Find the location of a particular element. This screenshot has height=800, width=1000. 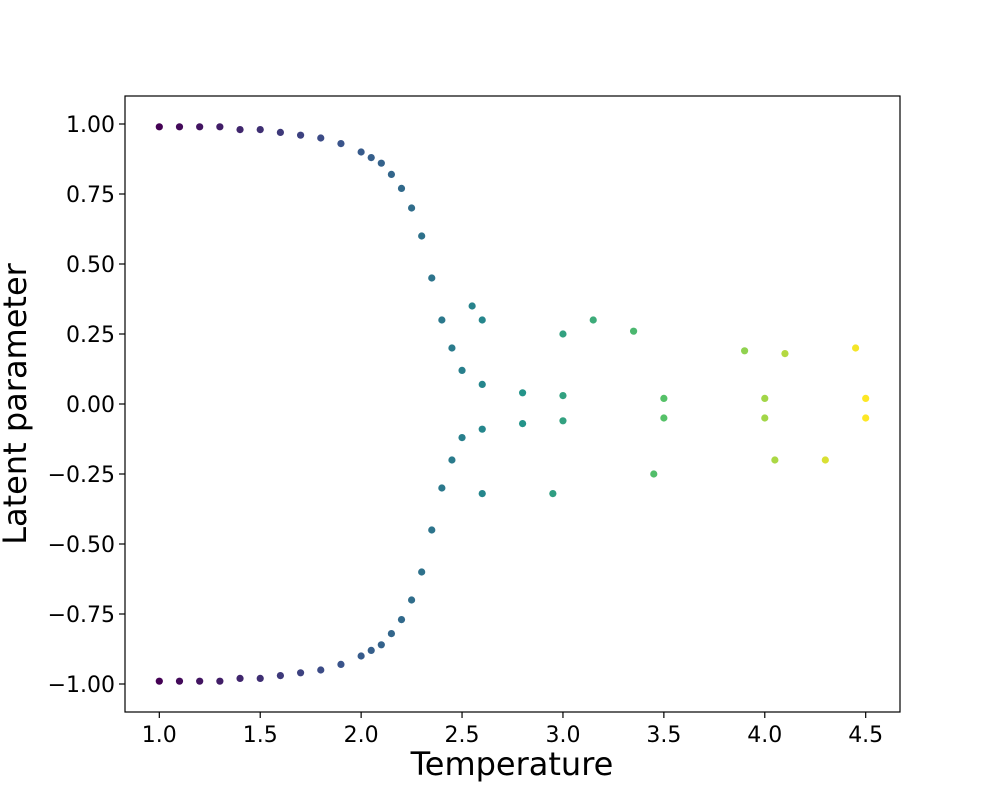

x-tick-label: 4.5 is located at coordinates (865, 735).